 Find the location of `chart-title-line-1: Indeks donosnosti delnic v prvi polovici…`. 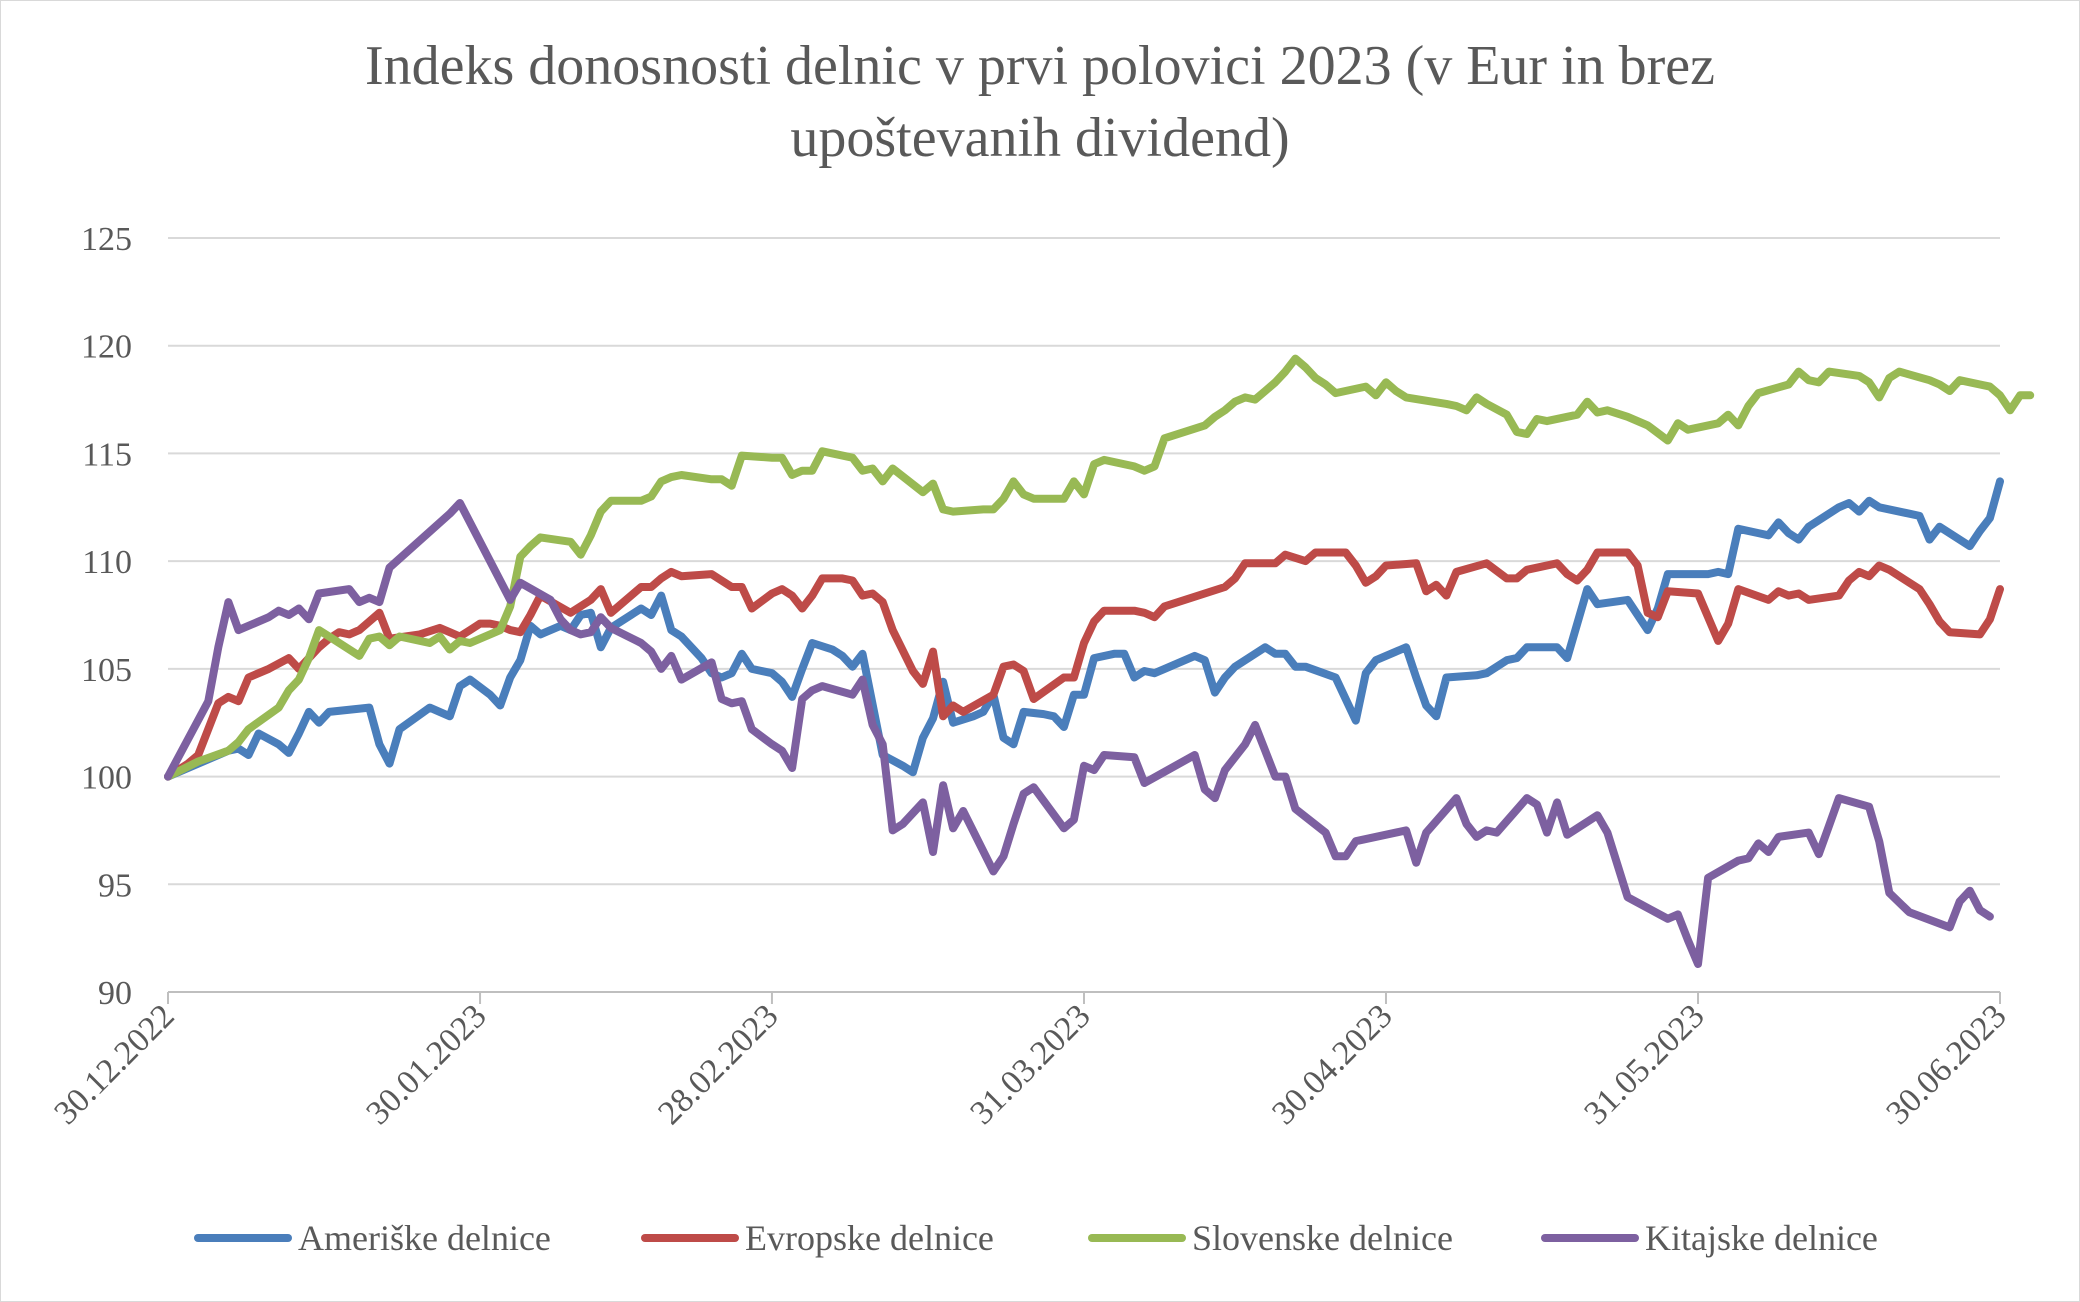

chart-title-line-1: Indeks donosnosti delnic v prvi polovici… is located at coordinates (1040, 66).